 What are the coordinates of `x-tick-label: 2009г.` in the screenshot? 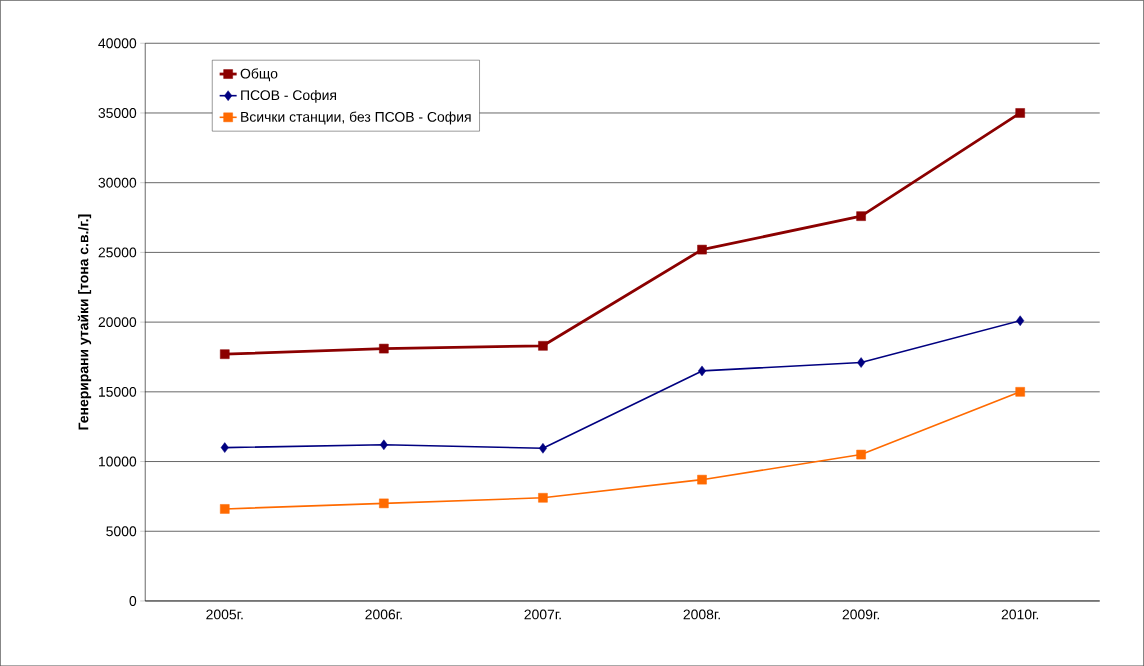 It's located at (860, 614).